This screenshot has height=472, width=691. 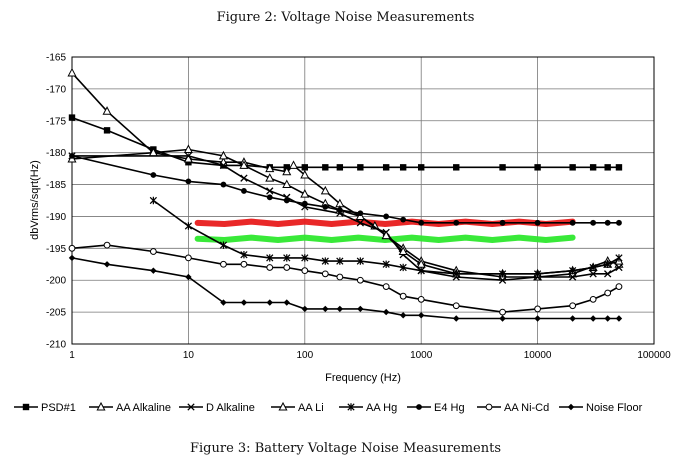 What do you see at coordinates (217, 408) in the screenshot?
I see `legend-item-d-alkaline: D Alkaline` at bounding box center [217, 408].